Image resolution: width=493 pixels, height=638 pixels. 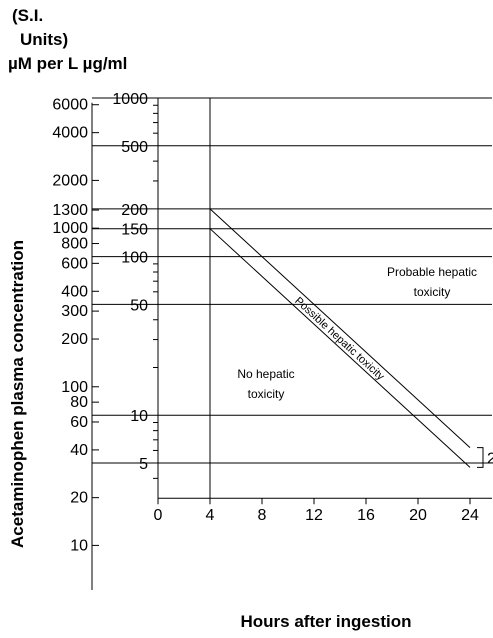 What do you see at coordinates (74, 311) in the screenshot?
I see `left-tick-label-8: 300` at bounding box center [74, 311].